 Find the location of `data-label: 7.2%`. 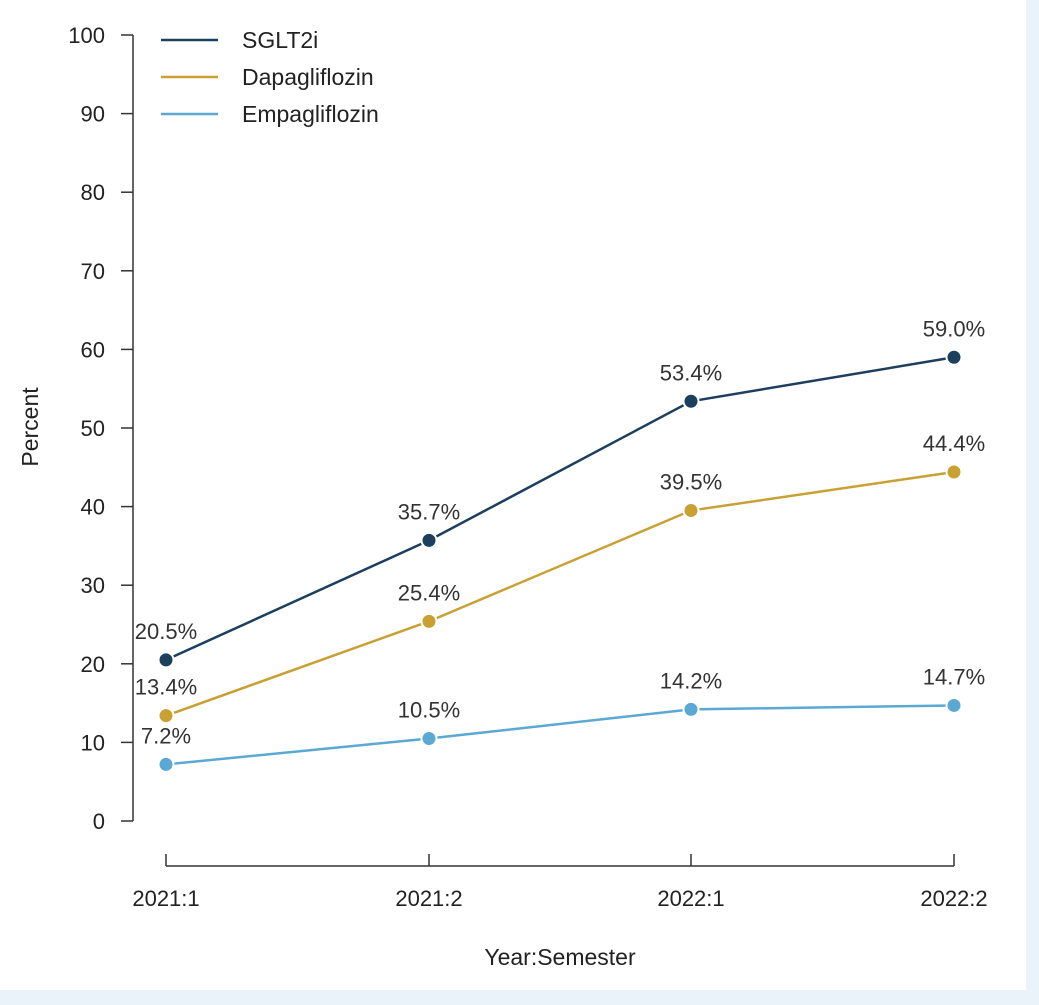

data-label: 7.2% is located at coordinates (166, 735).